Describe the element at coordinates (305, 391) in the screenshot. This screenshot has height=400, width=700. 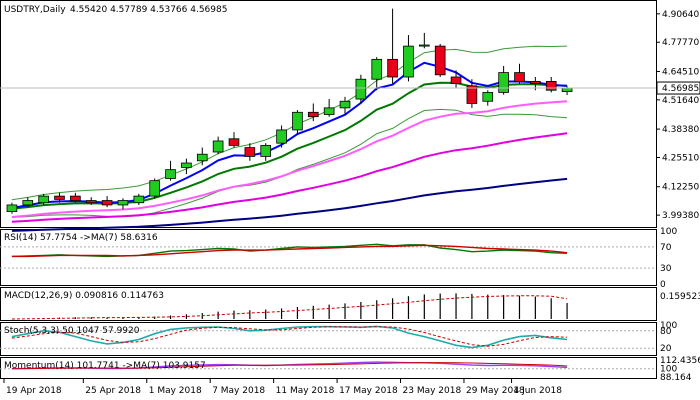
I see `date-tick-label: 11 May 2018` at that location.